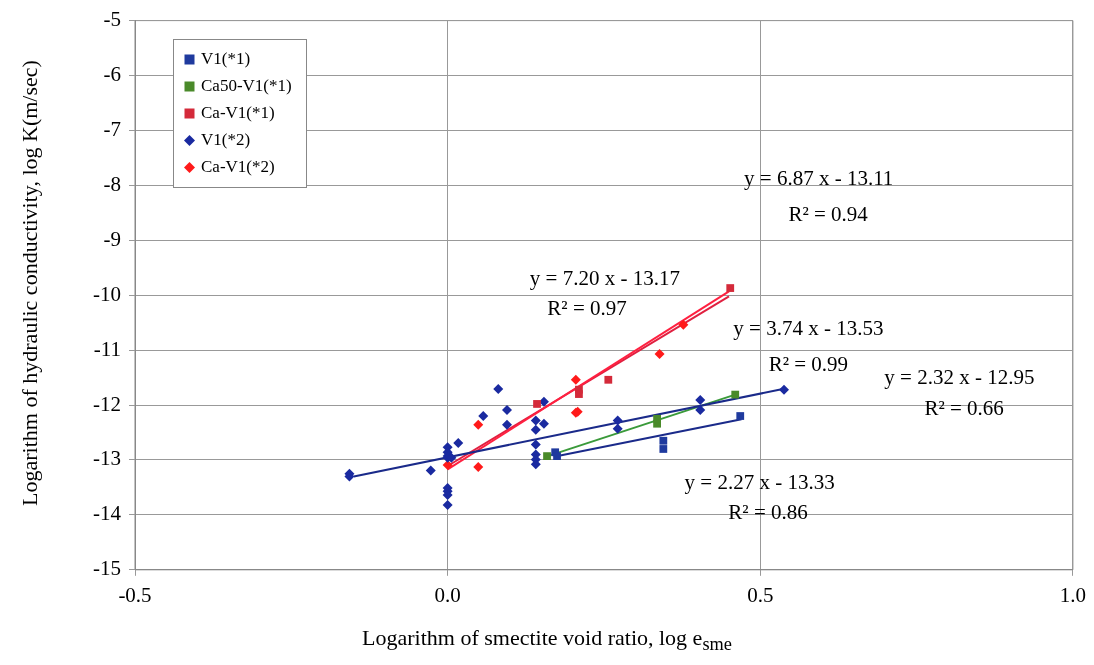  What do you see at coordinates (246, 86) in the screenshot?
I see `legend-label: Ca50-V1(*1)` at bounding box center [246, 86].